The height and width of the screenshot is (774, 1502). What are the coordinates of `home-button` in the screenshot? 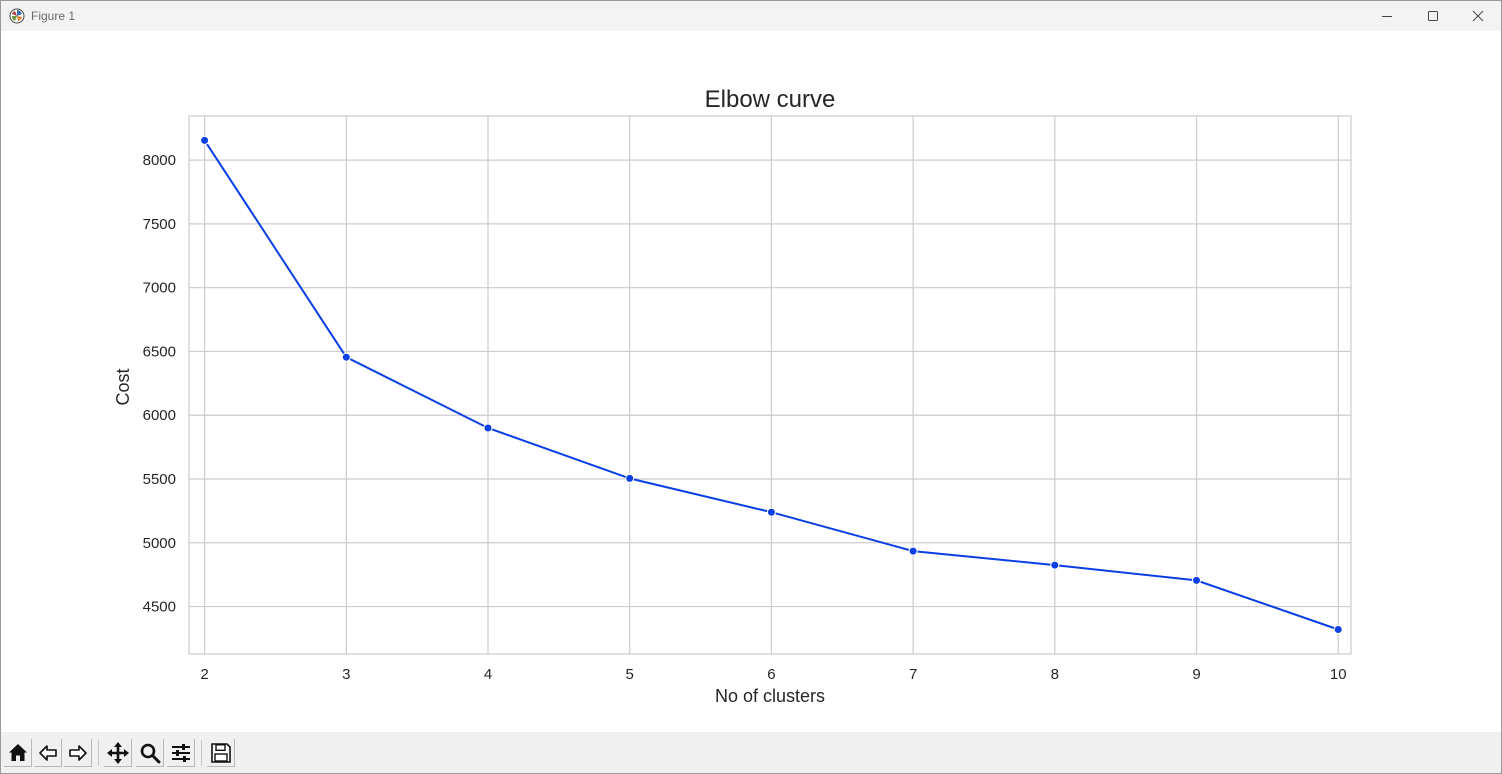 It's located at (18, 753).